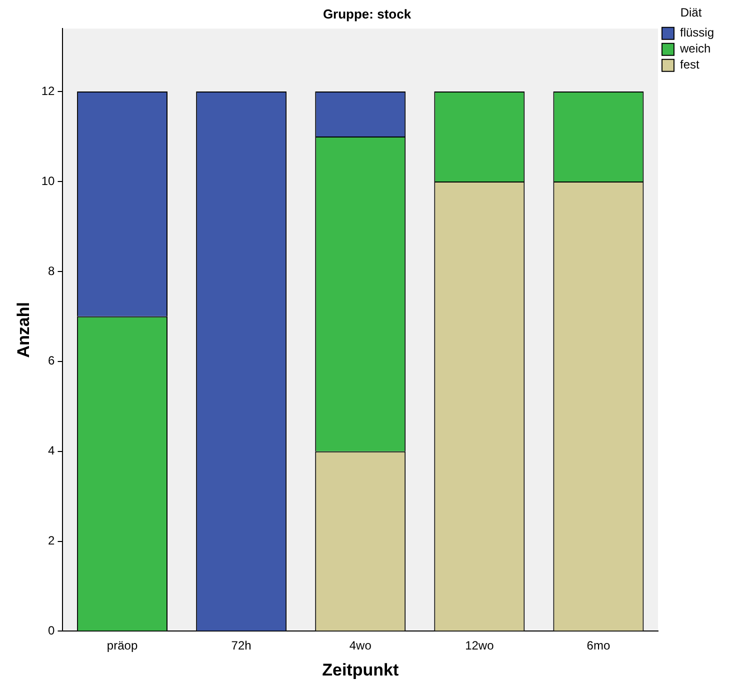 The image size is (734, 695). Describe the element at coordinates (122, 645) in the screenshot. I see `x-tick-label: präop` at that location.